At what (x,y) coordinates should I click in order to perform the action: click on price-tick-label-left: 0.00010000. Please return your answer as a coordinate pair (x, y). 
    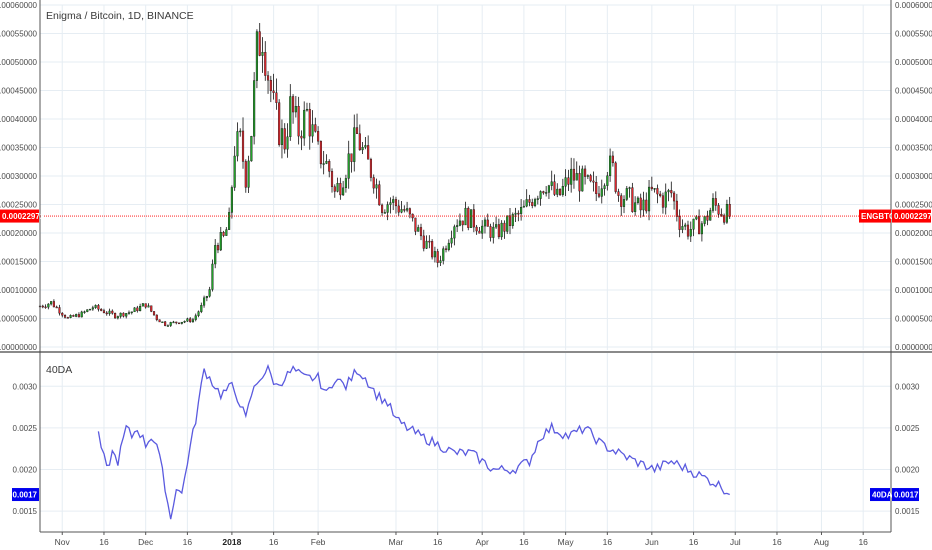
    Looking at the image, I should click on (19, 290).